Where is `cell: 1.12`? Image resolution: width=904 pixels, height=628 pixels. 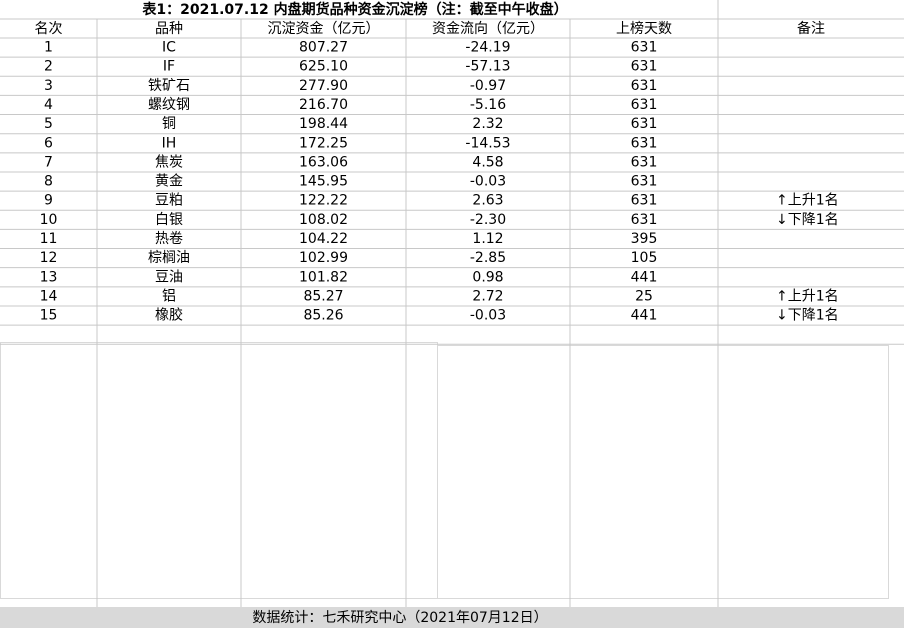
cell: 1.12 is located at coordinates (487, 239).